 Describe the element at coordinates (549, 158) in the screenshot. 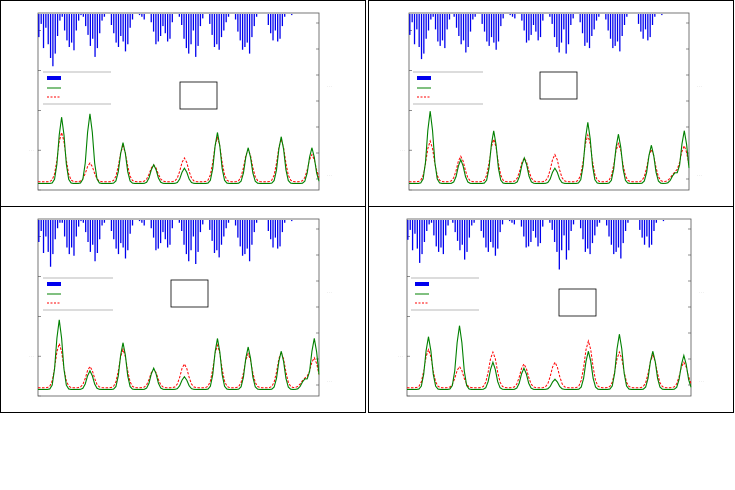

I see `simulated-flow-line` at that location.